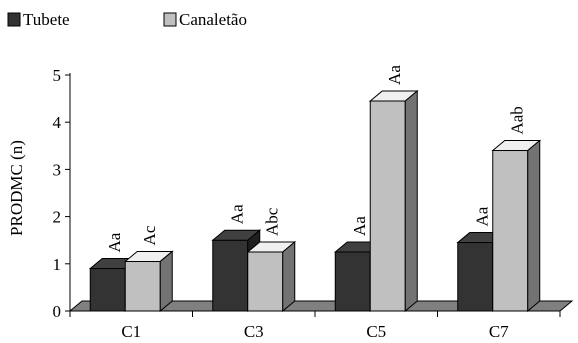 This screenshot has width=578, height=343. I want to click on y-axis-title: PRODMC (n), so click(16, 188).